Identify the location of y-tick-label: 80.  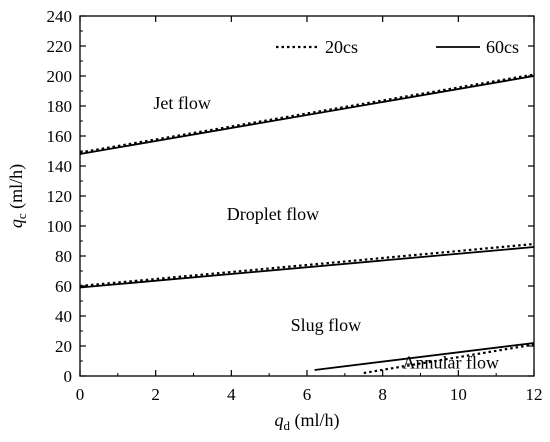
(63, 256).